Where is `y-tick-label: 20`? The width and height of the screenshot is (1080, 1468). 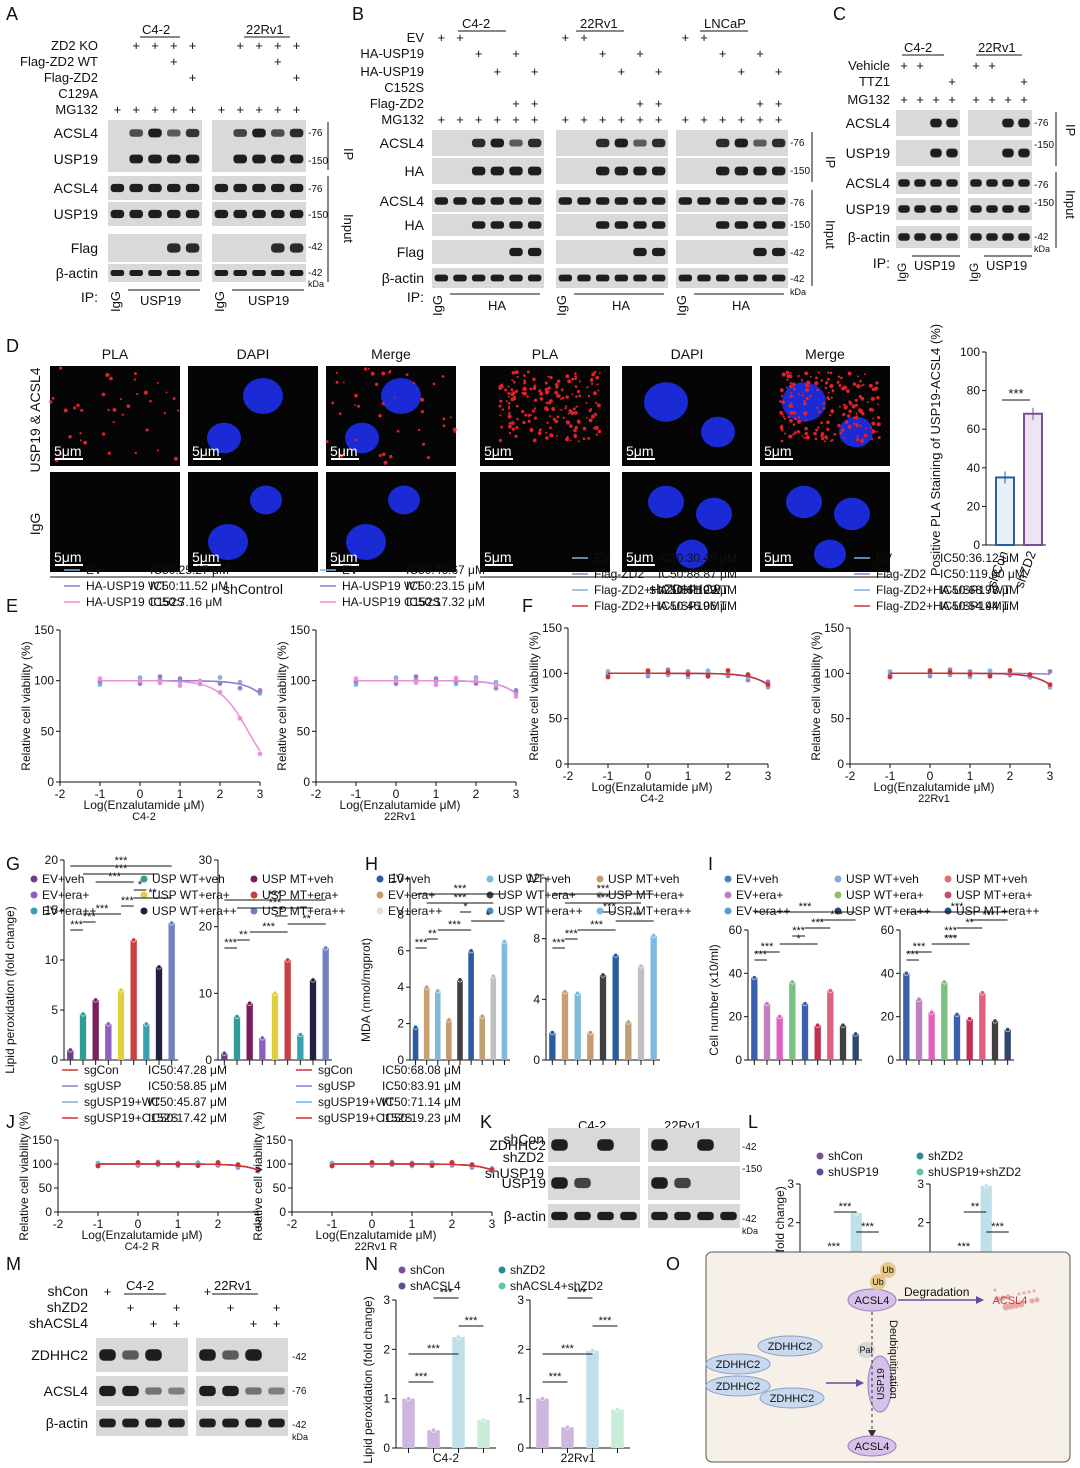
y-tick-label: 20 is located at coordinates (736, 1017).